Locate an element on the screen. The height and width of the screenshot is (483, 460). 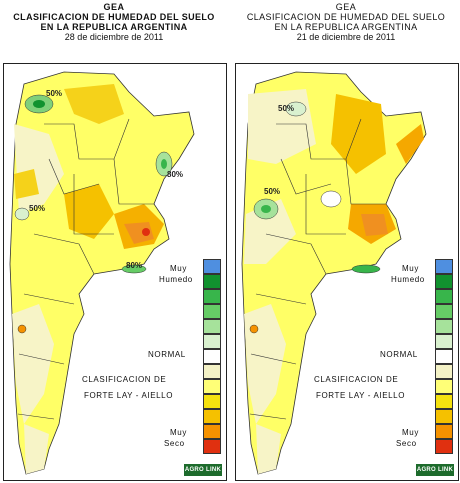
map-date: 21 de diciembre de 2011 is located at coordinates (346, 37).